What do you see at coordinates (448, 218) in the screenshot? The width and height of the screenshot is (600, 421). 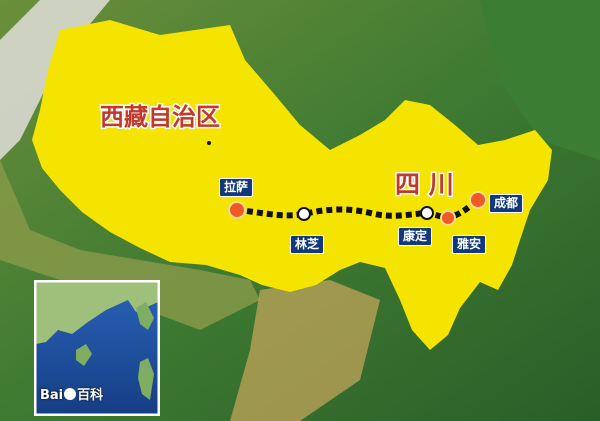 I see `yaan-marker` at bounding box center [448, 218].